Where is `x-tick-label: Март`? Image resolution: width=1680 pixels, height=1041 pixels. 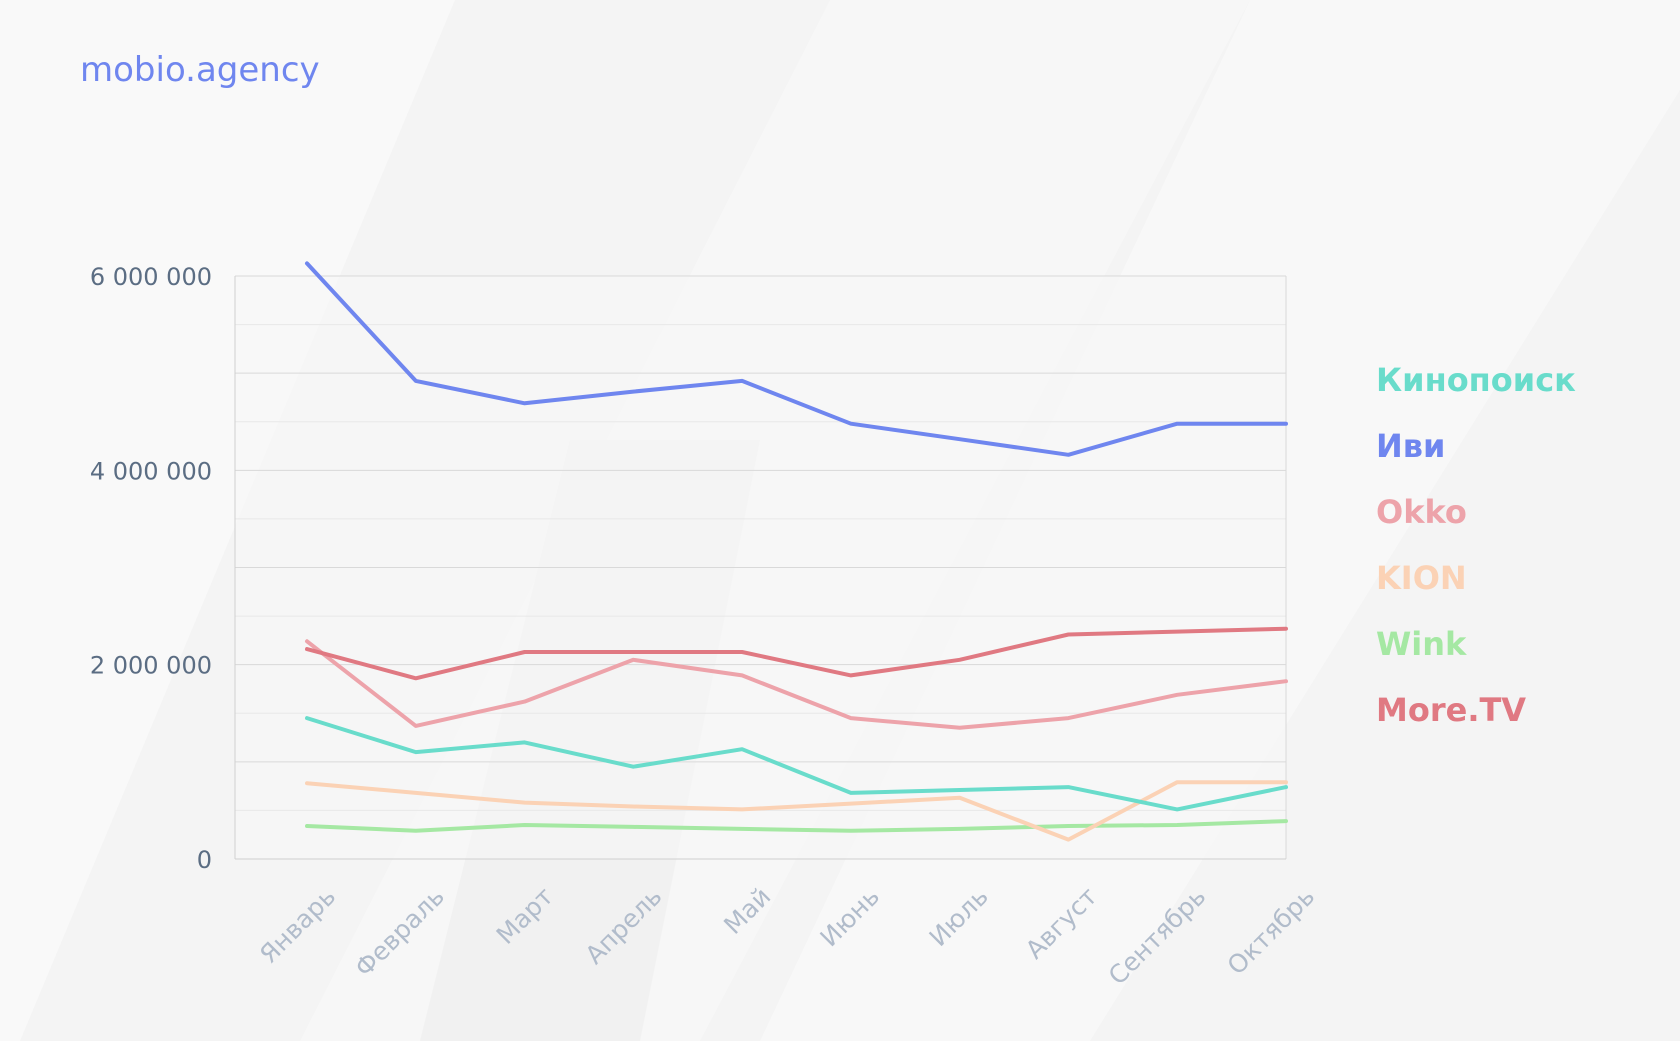 x-tick-label: Март is located at coordinates (525, 916).